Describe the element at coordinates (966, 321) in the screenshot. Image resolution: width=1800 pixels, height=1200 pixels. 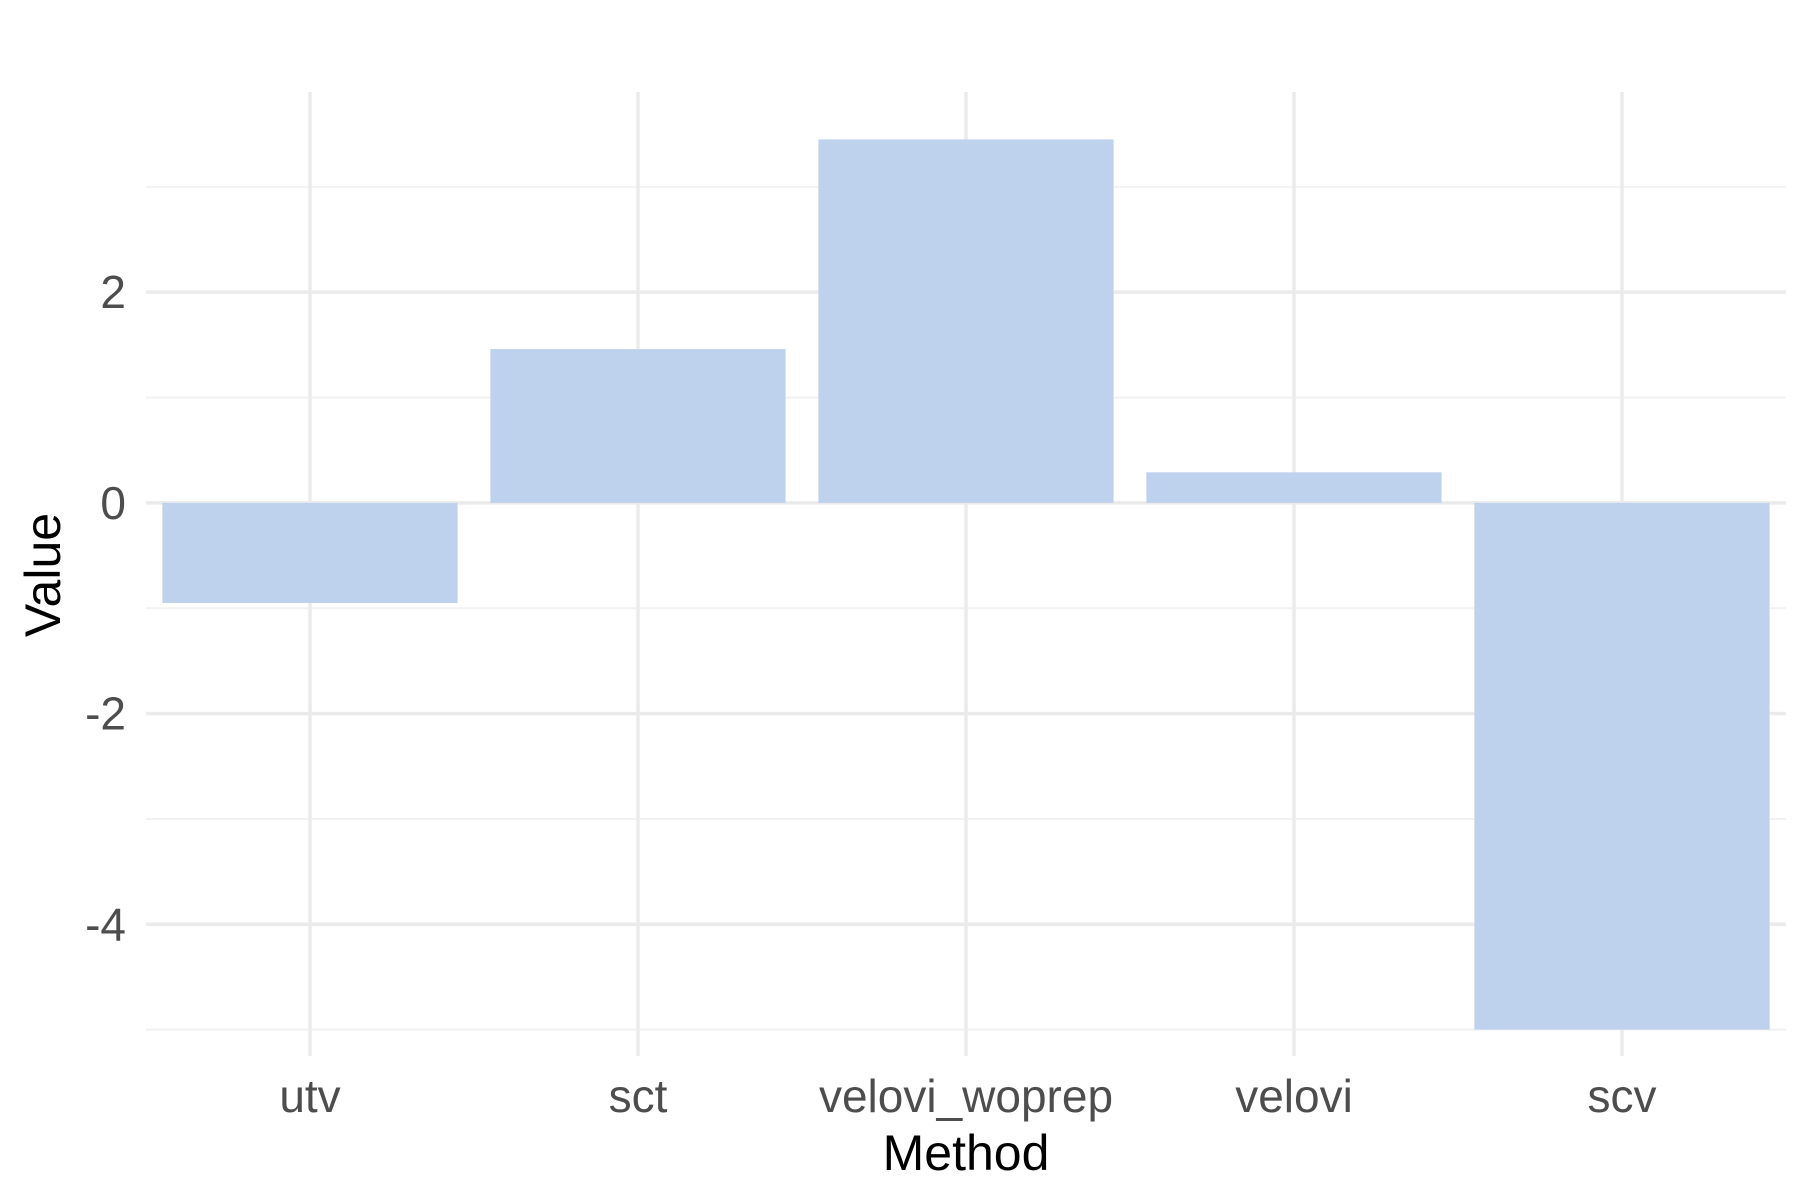
I see `bar-velovi_woprep` at that location.